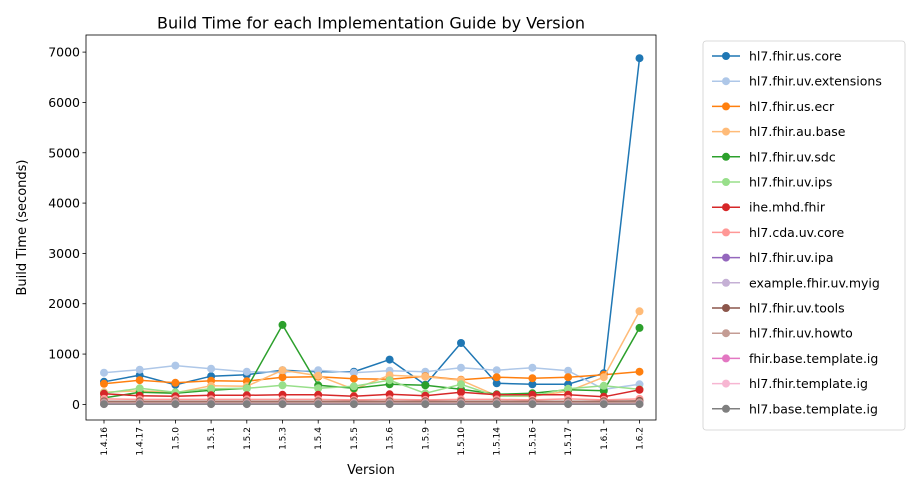 The width and height of the screenshot is (919, 500). What do you see at coordinates (64, 102) in the screenshot?
I see `y-tick-label: 6000` at bounding box center [64, 102].